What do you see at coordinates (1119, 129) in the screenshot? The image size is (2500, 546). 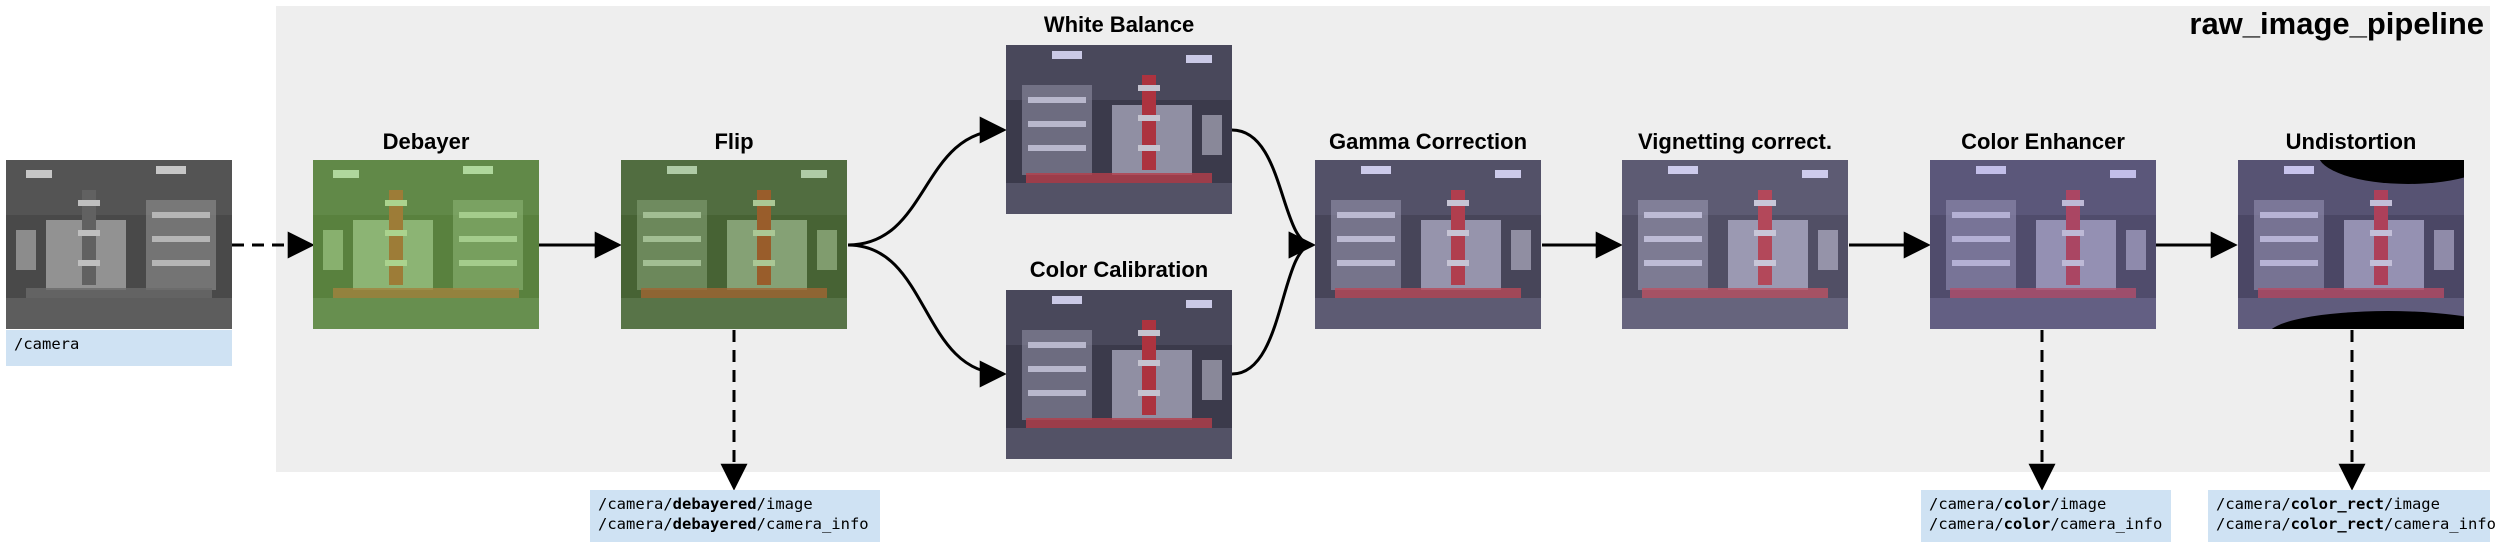 I see `white-balance-image` at bounding box center [1119, 129].